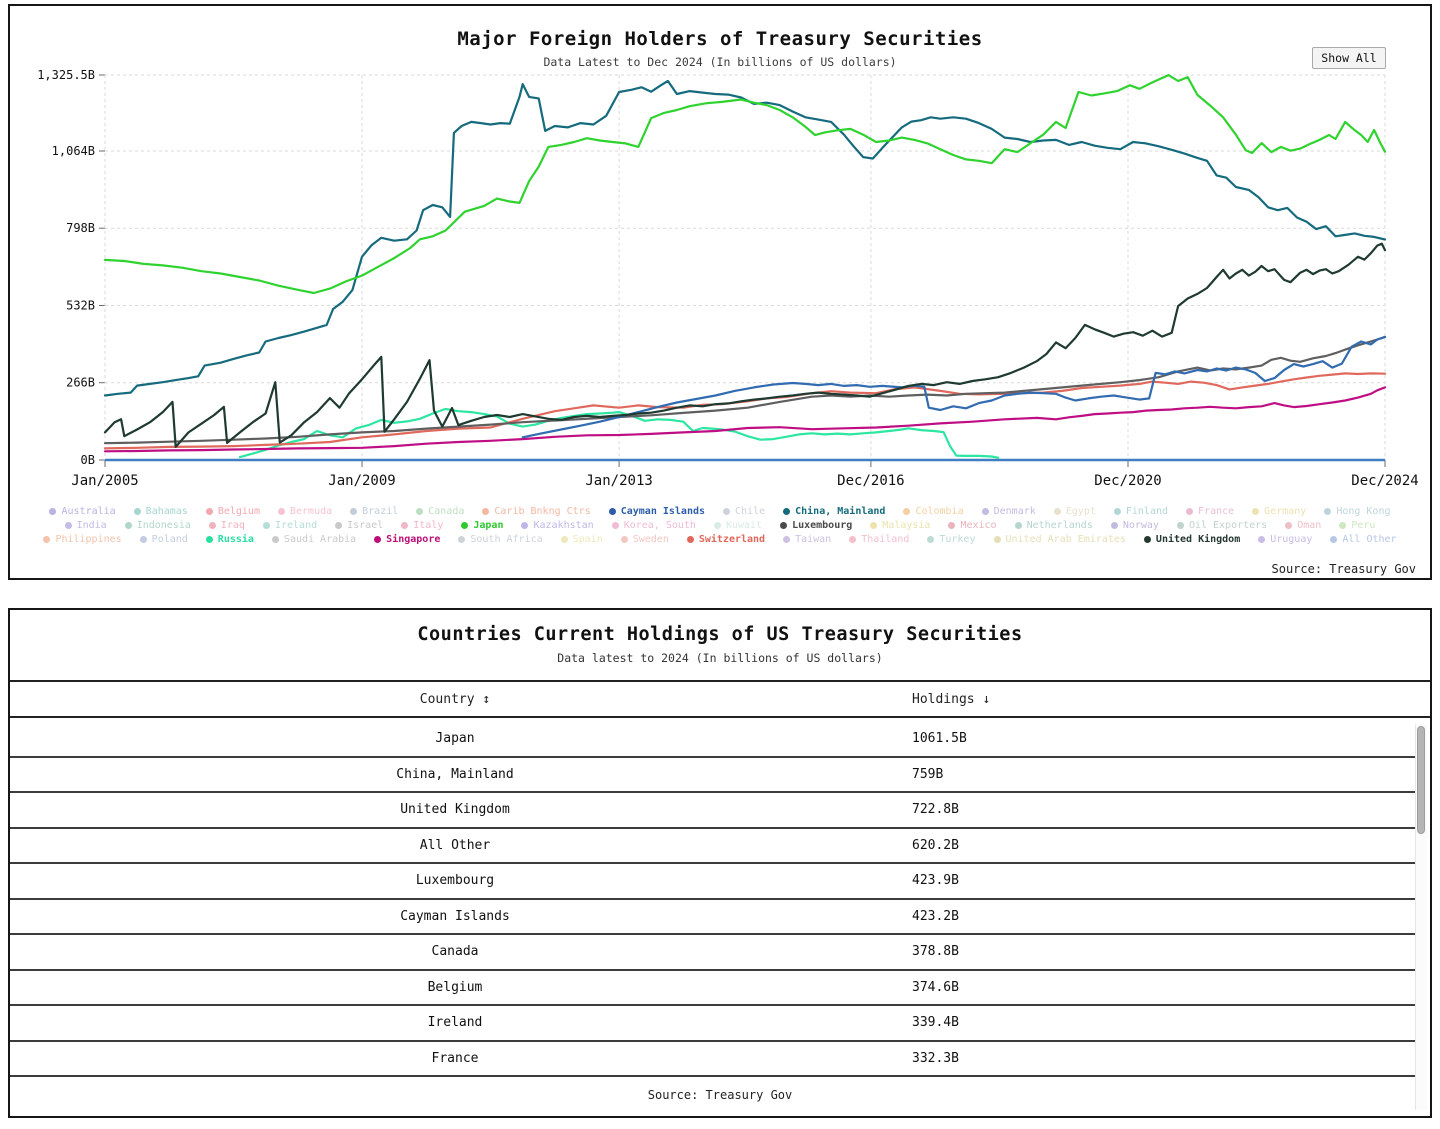  Describe the element at coordinates (440, 511) in the screenshot. I see `legend-item-canada: Canada` at that location.